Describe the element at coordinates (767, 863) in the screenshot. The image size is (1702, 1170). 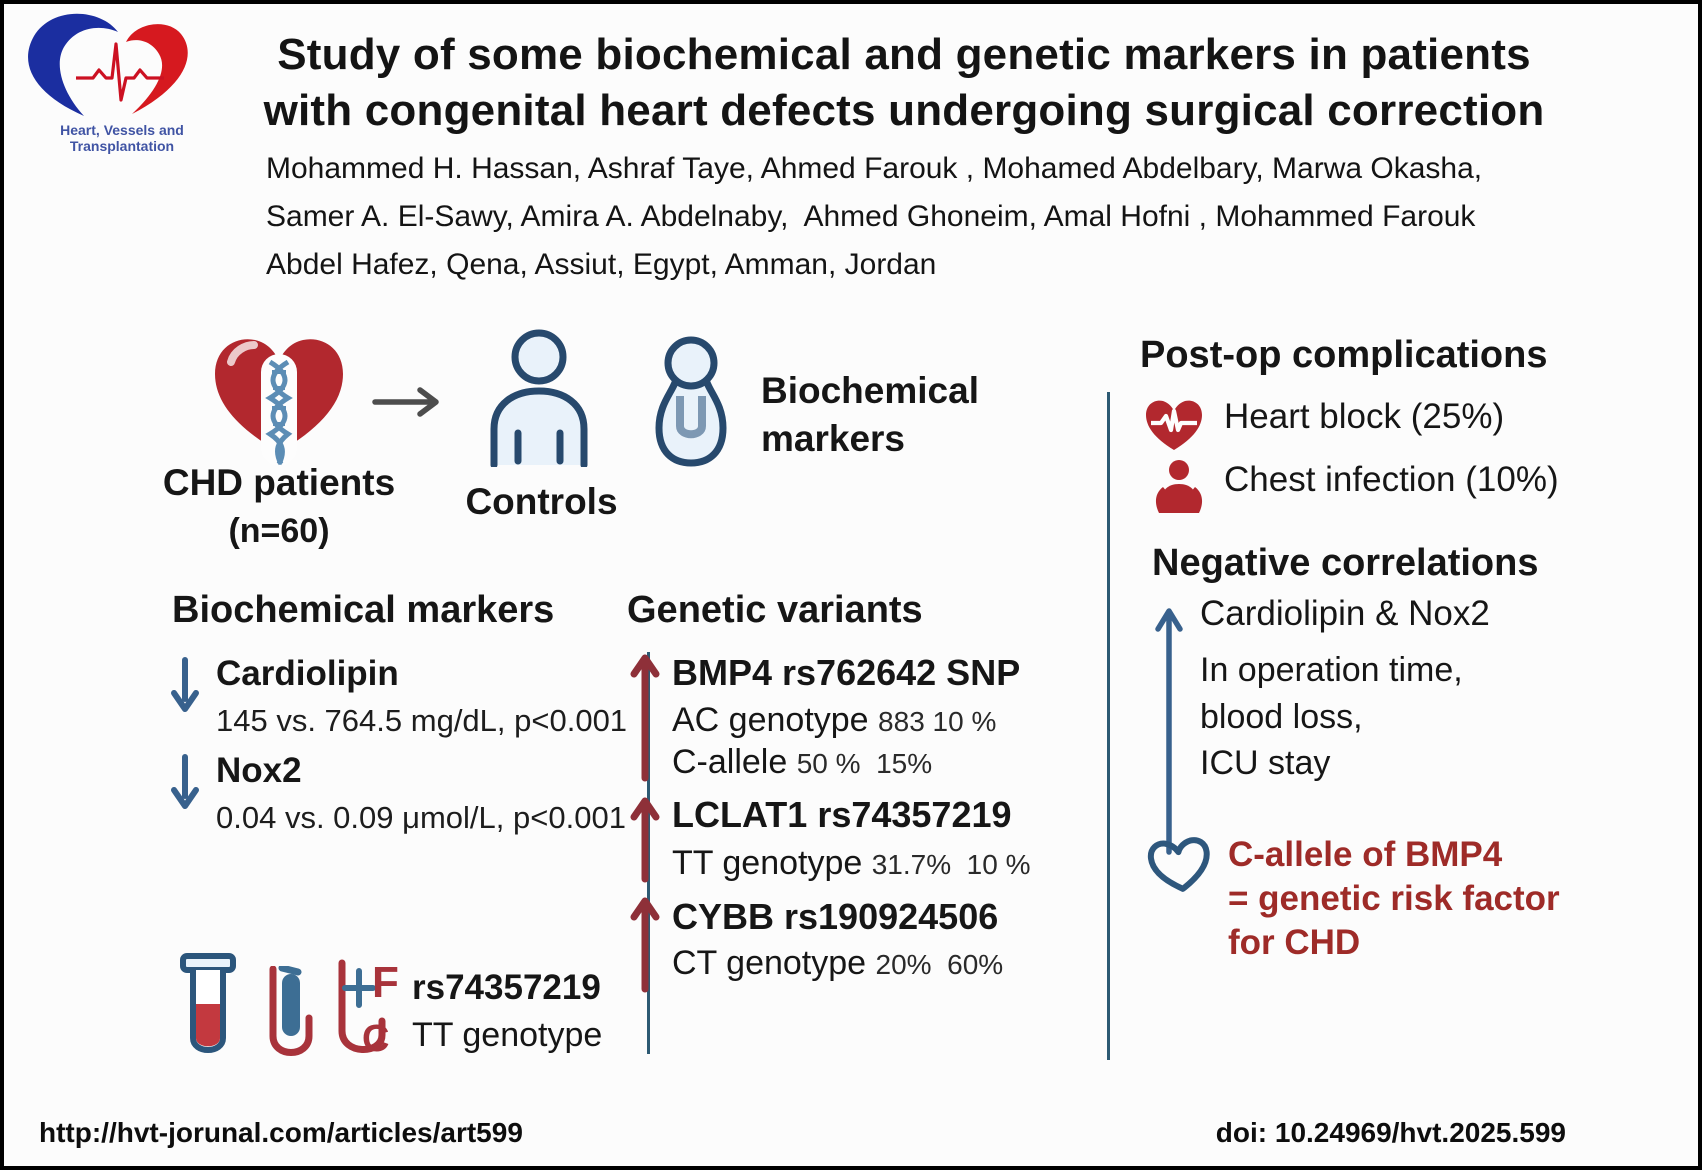
I see `variant-genotype-label: TT genotype` at that location.